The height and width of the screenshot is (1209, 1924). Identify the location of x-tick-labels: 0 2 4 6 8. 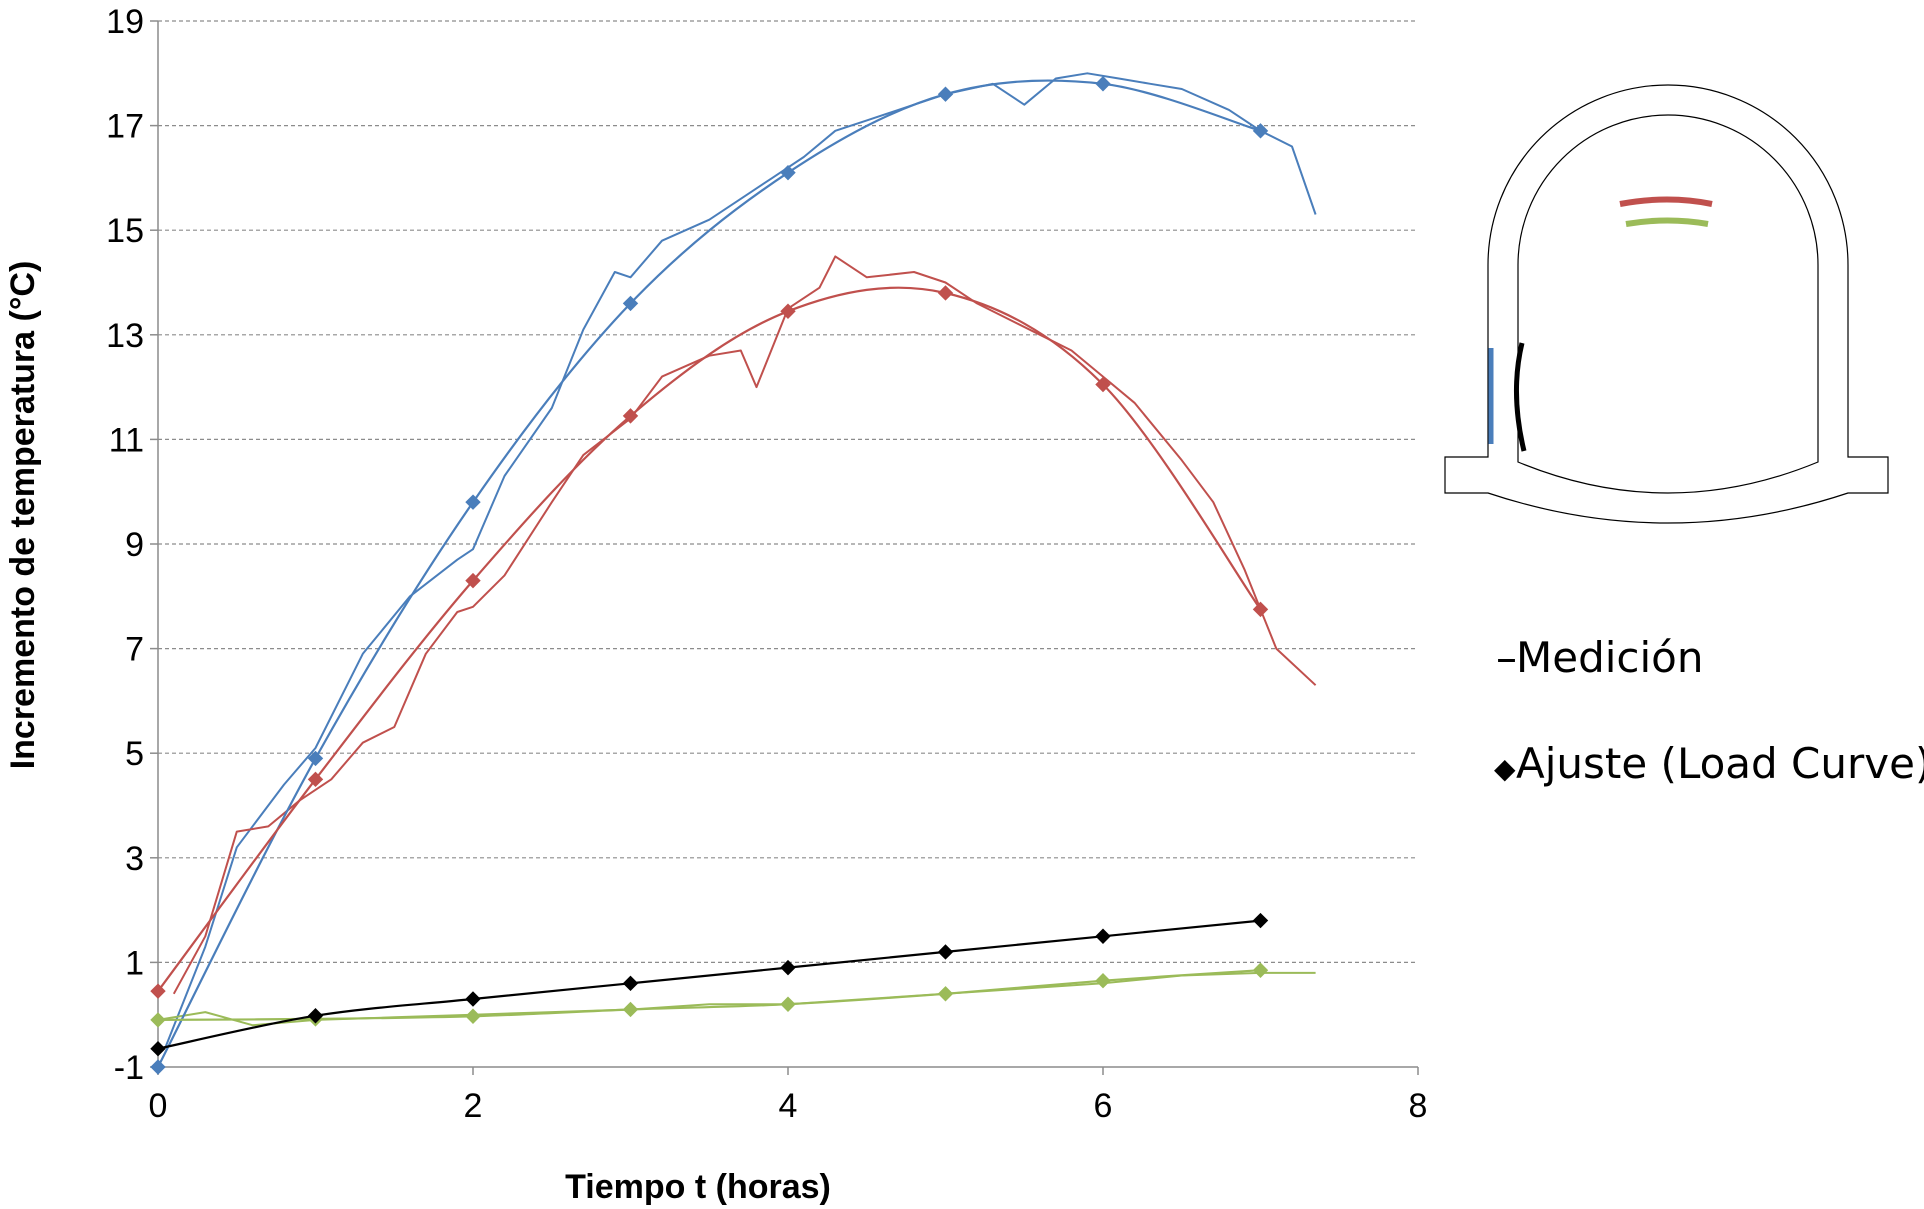
(788, 1106).